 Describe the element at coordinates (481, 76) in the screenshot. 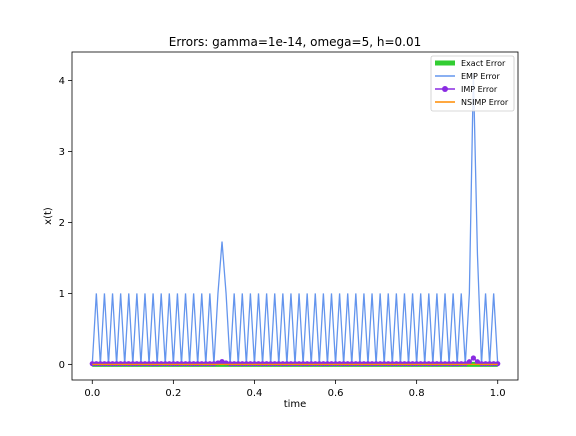

I see `legend-label: EMP Error` at that location.